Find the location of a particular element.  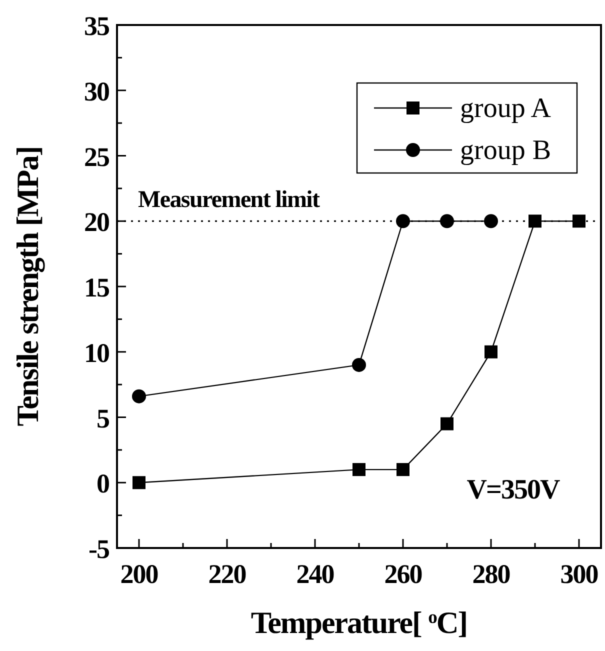

y-tick-label: 0 is located at coordinates (103, 483).